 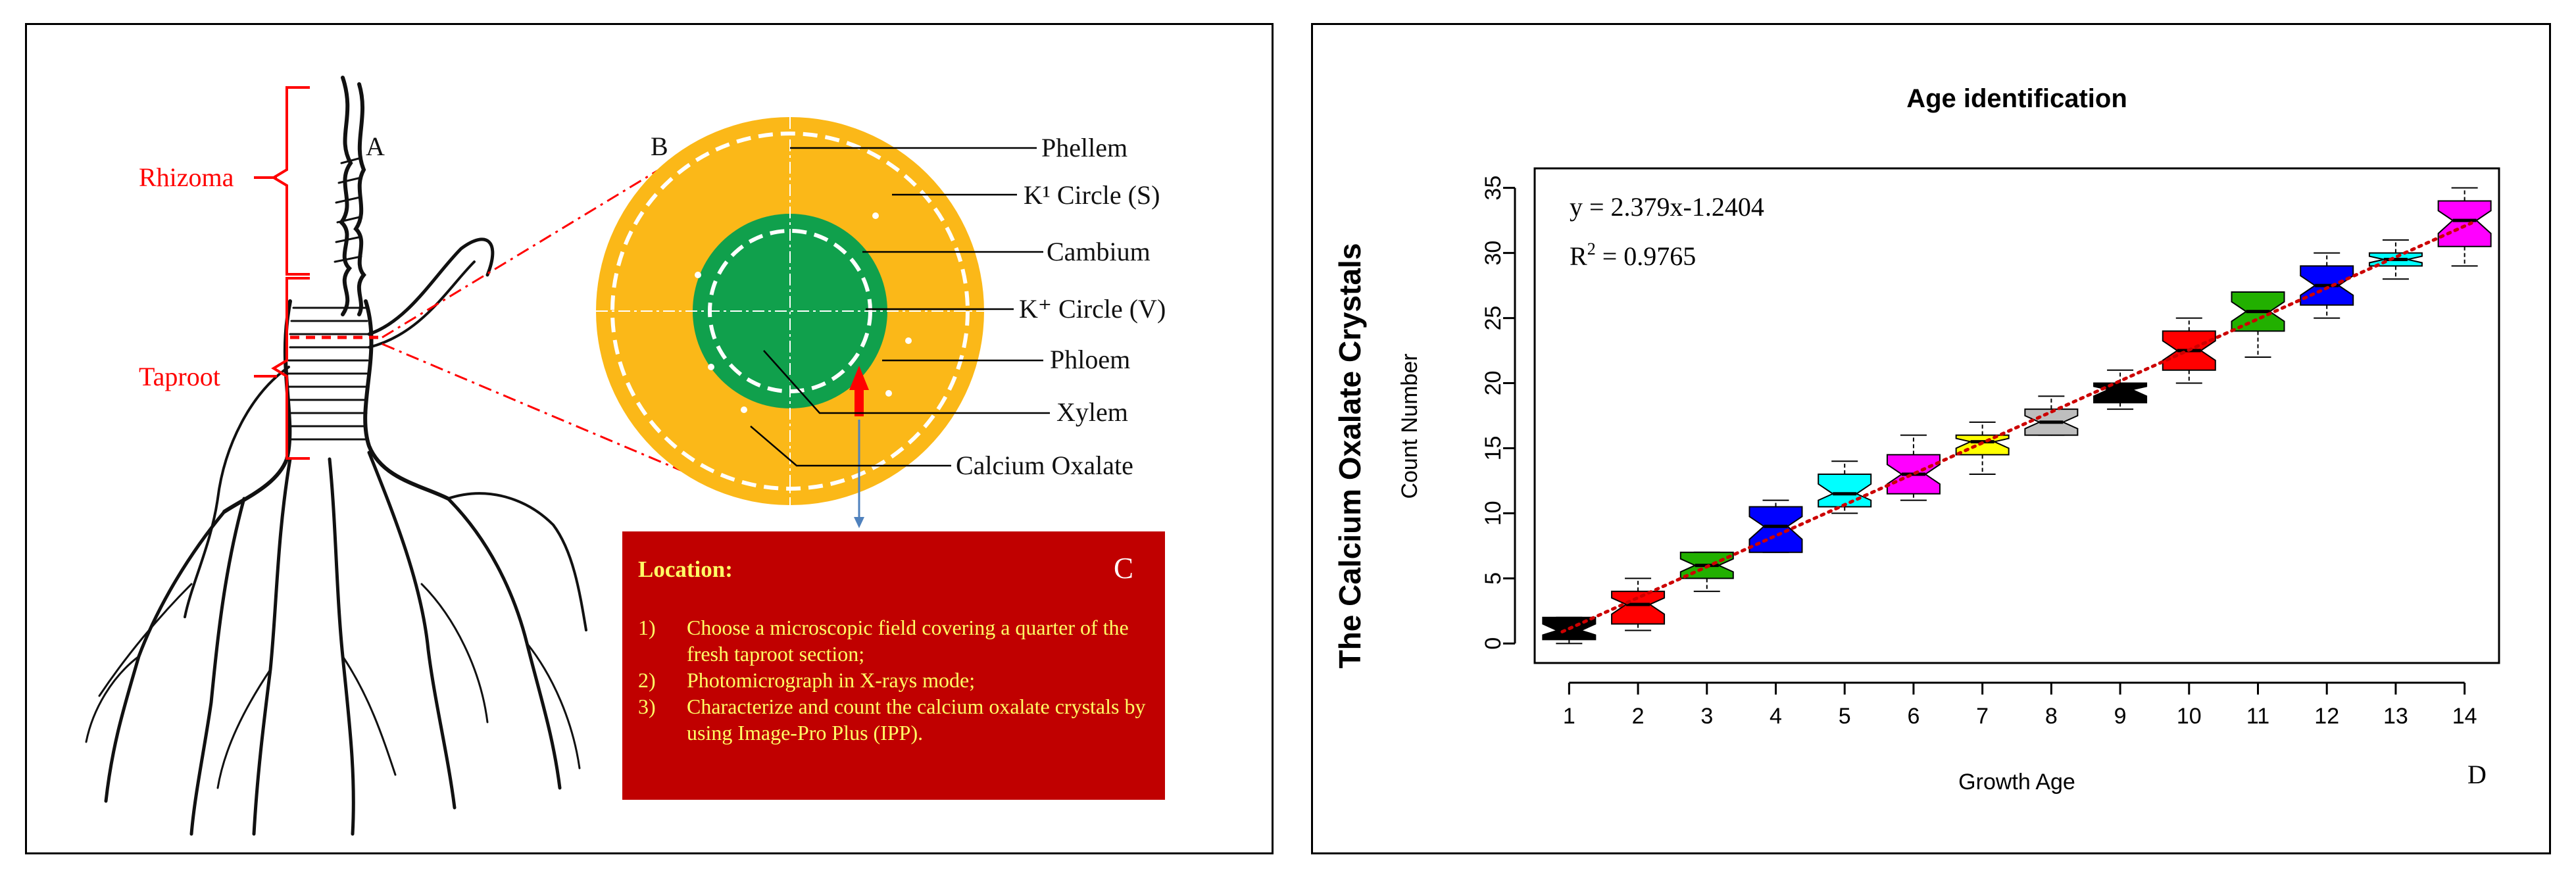 I want to click on panel-b-letter: B, so click(x=659, y=146).